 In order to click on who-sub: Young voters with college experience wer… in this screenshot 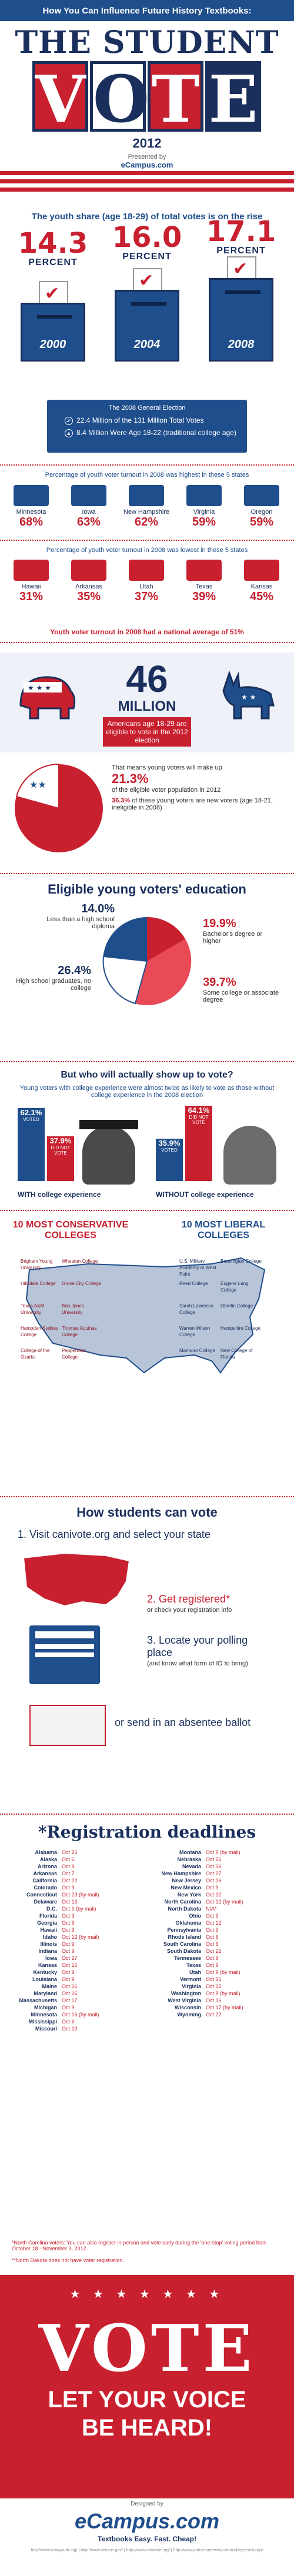, I will do `click(147, 1092)`.